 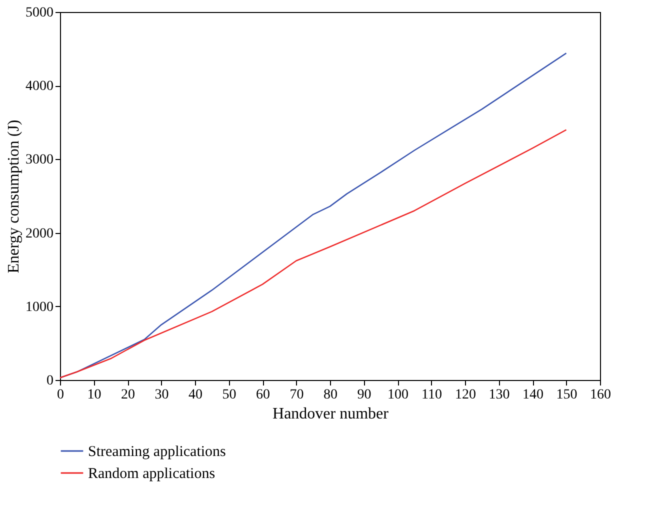 I want to click on x-tick-label: 120, so click(x=465, y=395).